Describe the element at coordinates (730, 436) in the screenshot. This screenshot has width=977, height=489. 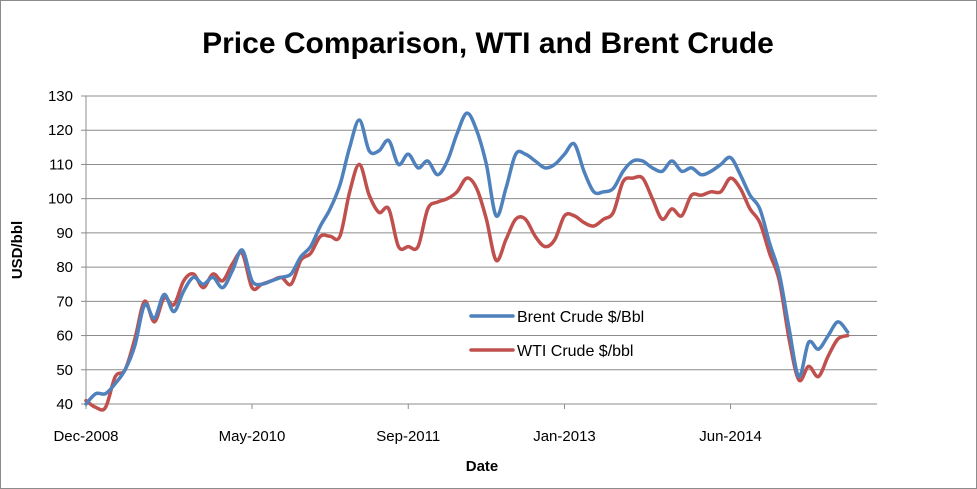
I see `x-tick-label: Jun-2014` at that location.